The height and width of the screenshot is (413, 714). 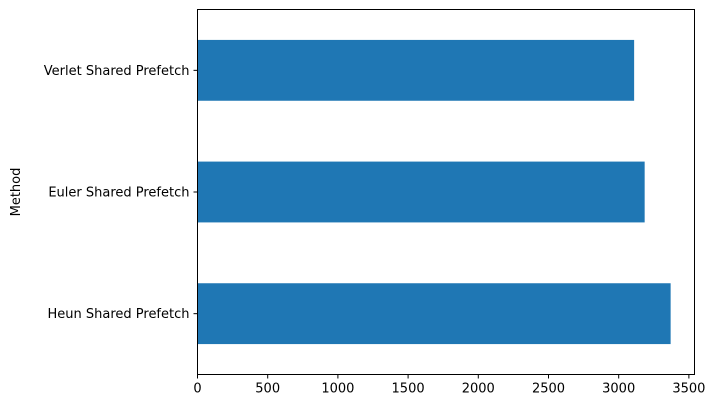 What do you see at coordinates (688, 389) in the screenshot?
I see `x-tick-label: 3500` at bounding box center [688, 389].